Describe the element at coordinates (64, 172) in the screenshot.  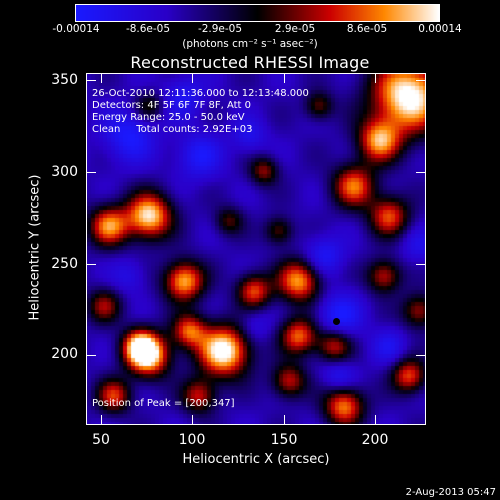
I see `y-tick-label: 300` at that location.